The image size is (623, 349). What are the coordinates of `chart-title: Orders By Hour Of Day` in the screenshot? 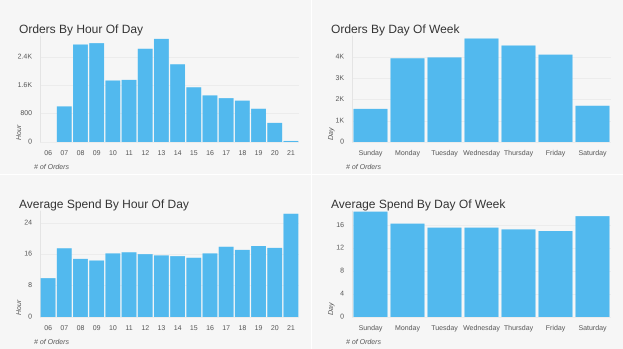 It's located at (81, 29).